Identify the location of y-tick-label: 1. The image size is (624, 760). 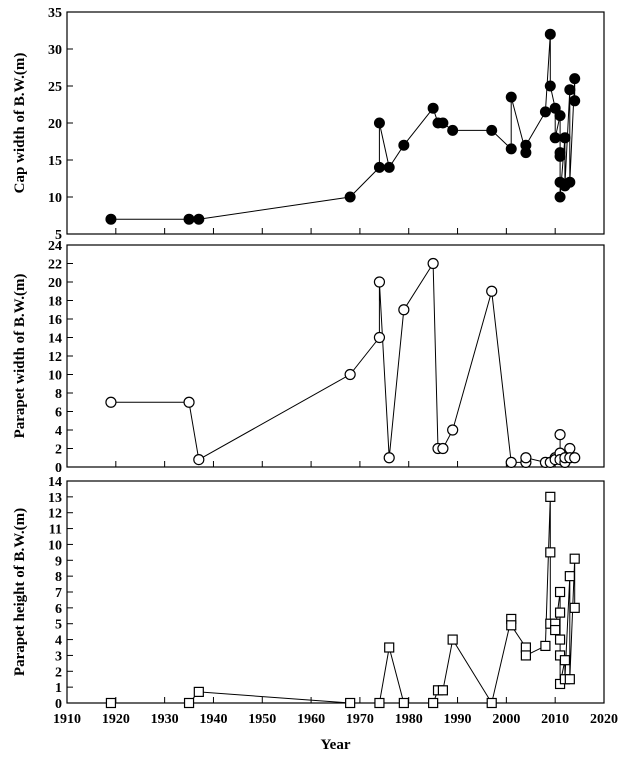
(58, 688).